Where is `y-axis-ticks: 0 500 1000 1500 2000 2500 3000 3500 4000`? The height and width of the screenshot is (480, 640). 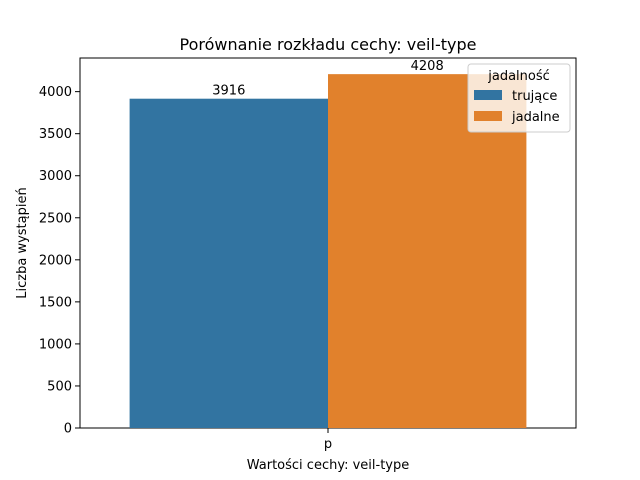 y-axis-ticks: 0 500 1000 1500 2000 2500 3000 3500 4000 is located at coordinates (59, 261).